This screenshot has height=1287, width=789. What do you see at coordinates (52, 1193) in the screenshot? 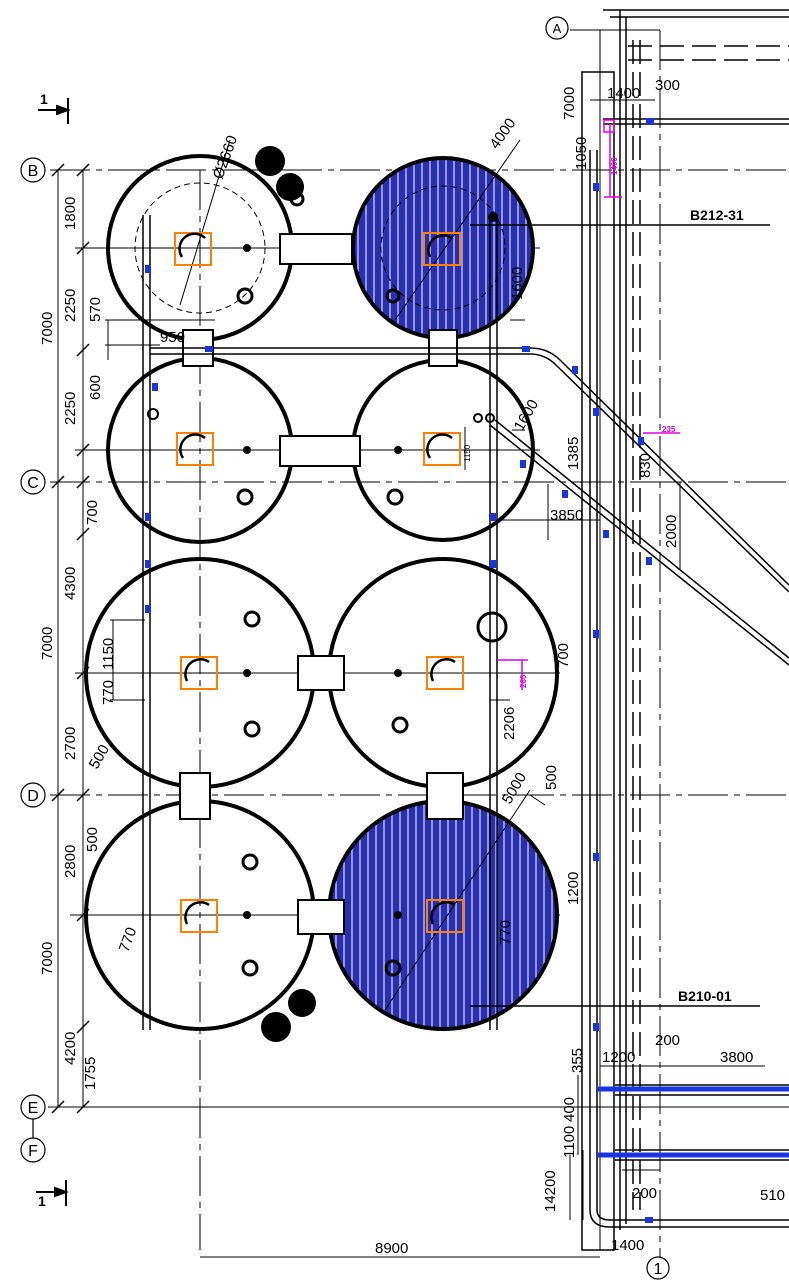
I see `section-marker-bottom` at bounding box center [52, 1193].